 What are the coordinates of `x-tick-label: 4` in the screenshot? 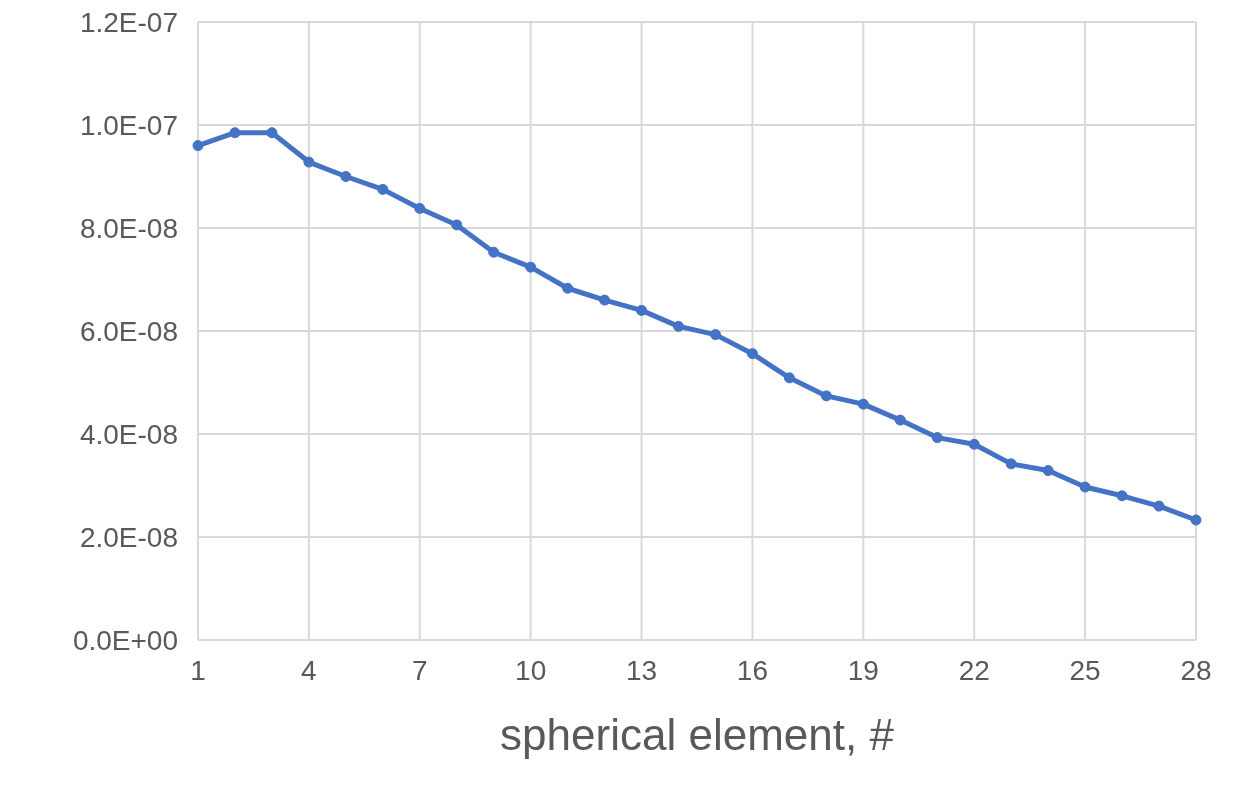 It's located at (309, 670).